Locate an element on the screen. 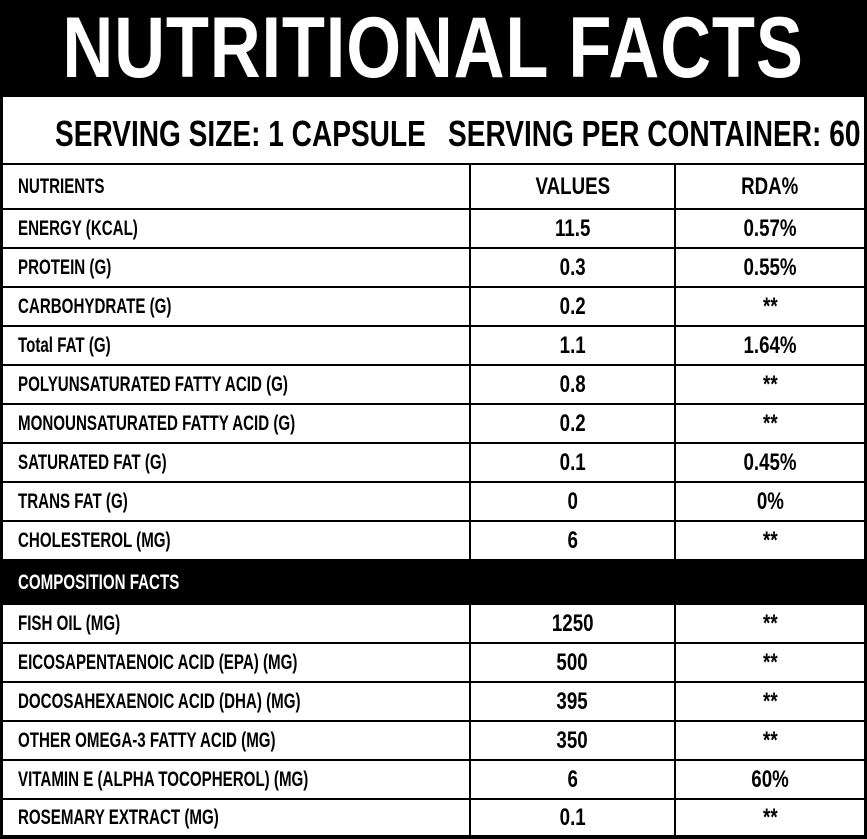 The height and width of the screenshot is (839, 867). table-cell: Total FAT (G) is located at coordinates (237, 345).